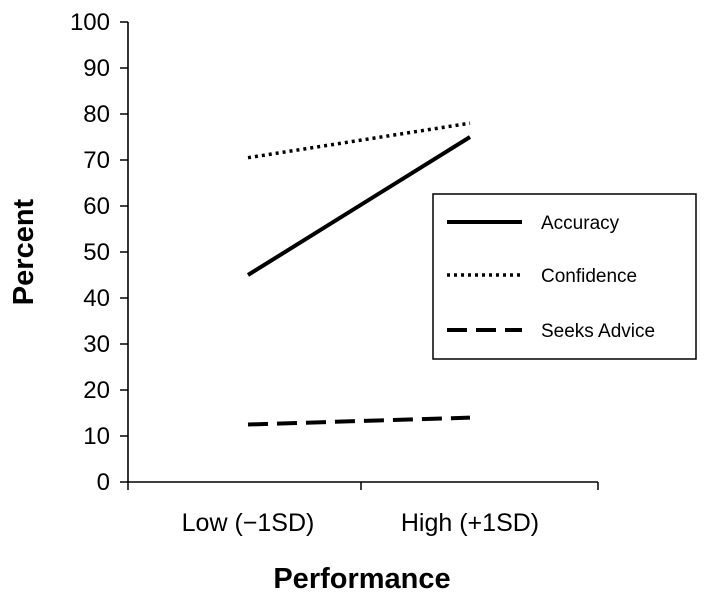 The image size is (723, 596). I want to click on legend-label-seeks-advice: Seeks Advice, so click(598, 331).